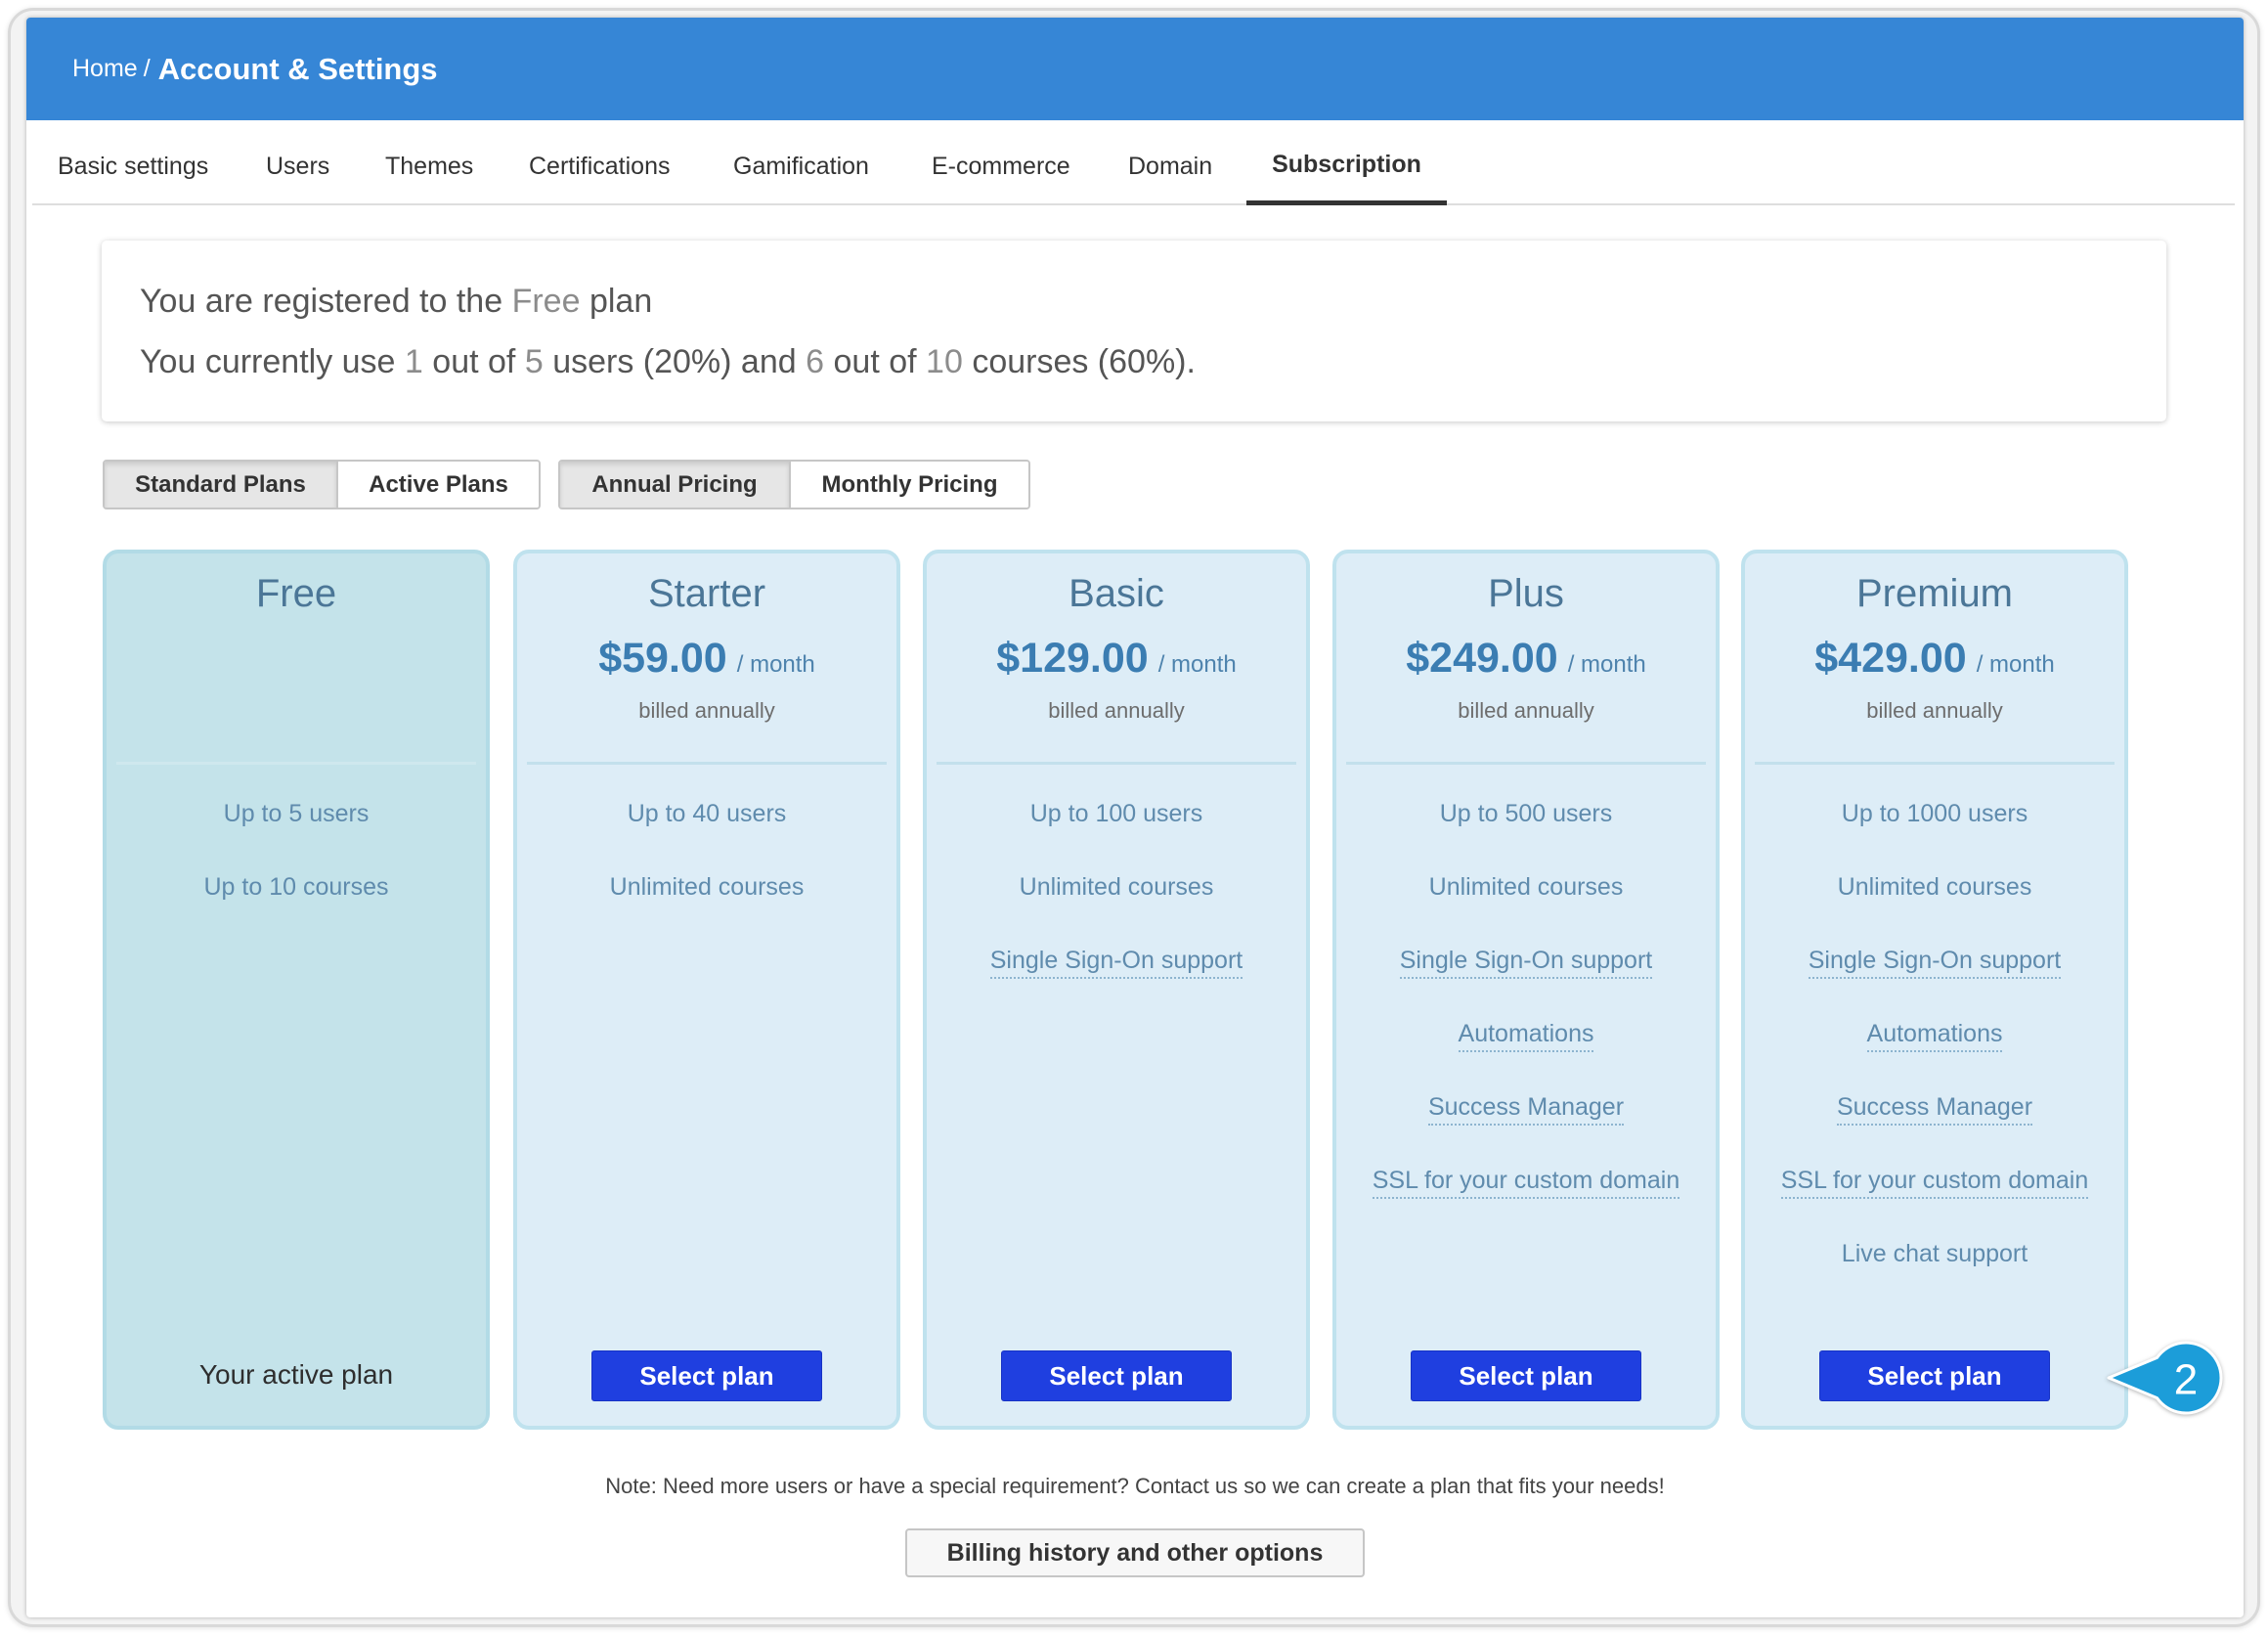  Describe the element at coordinates (534, 361) in the screenshot. I see `users-limit: 5` at that location.